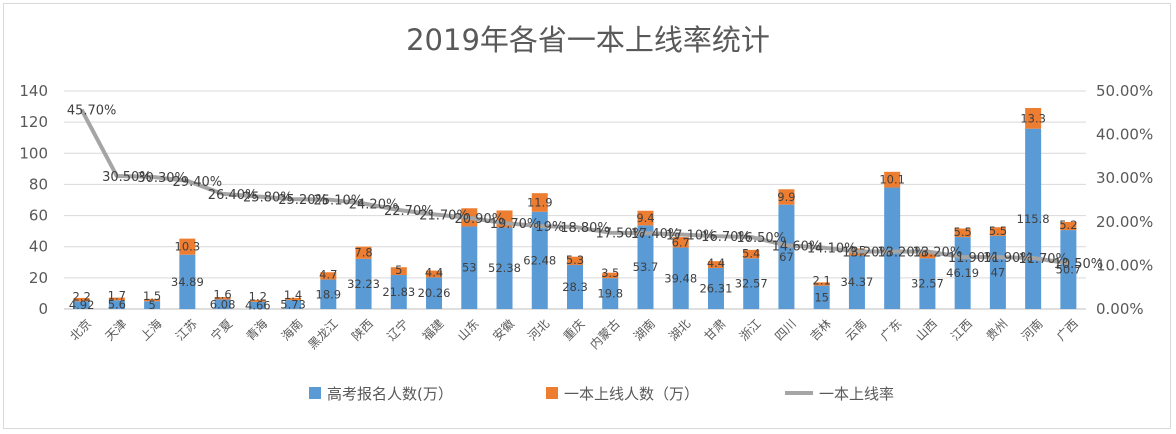  Describe the element at coordinates (162, 178) in the screenshot. I see `rate-label: 30.30%` at that location.